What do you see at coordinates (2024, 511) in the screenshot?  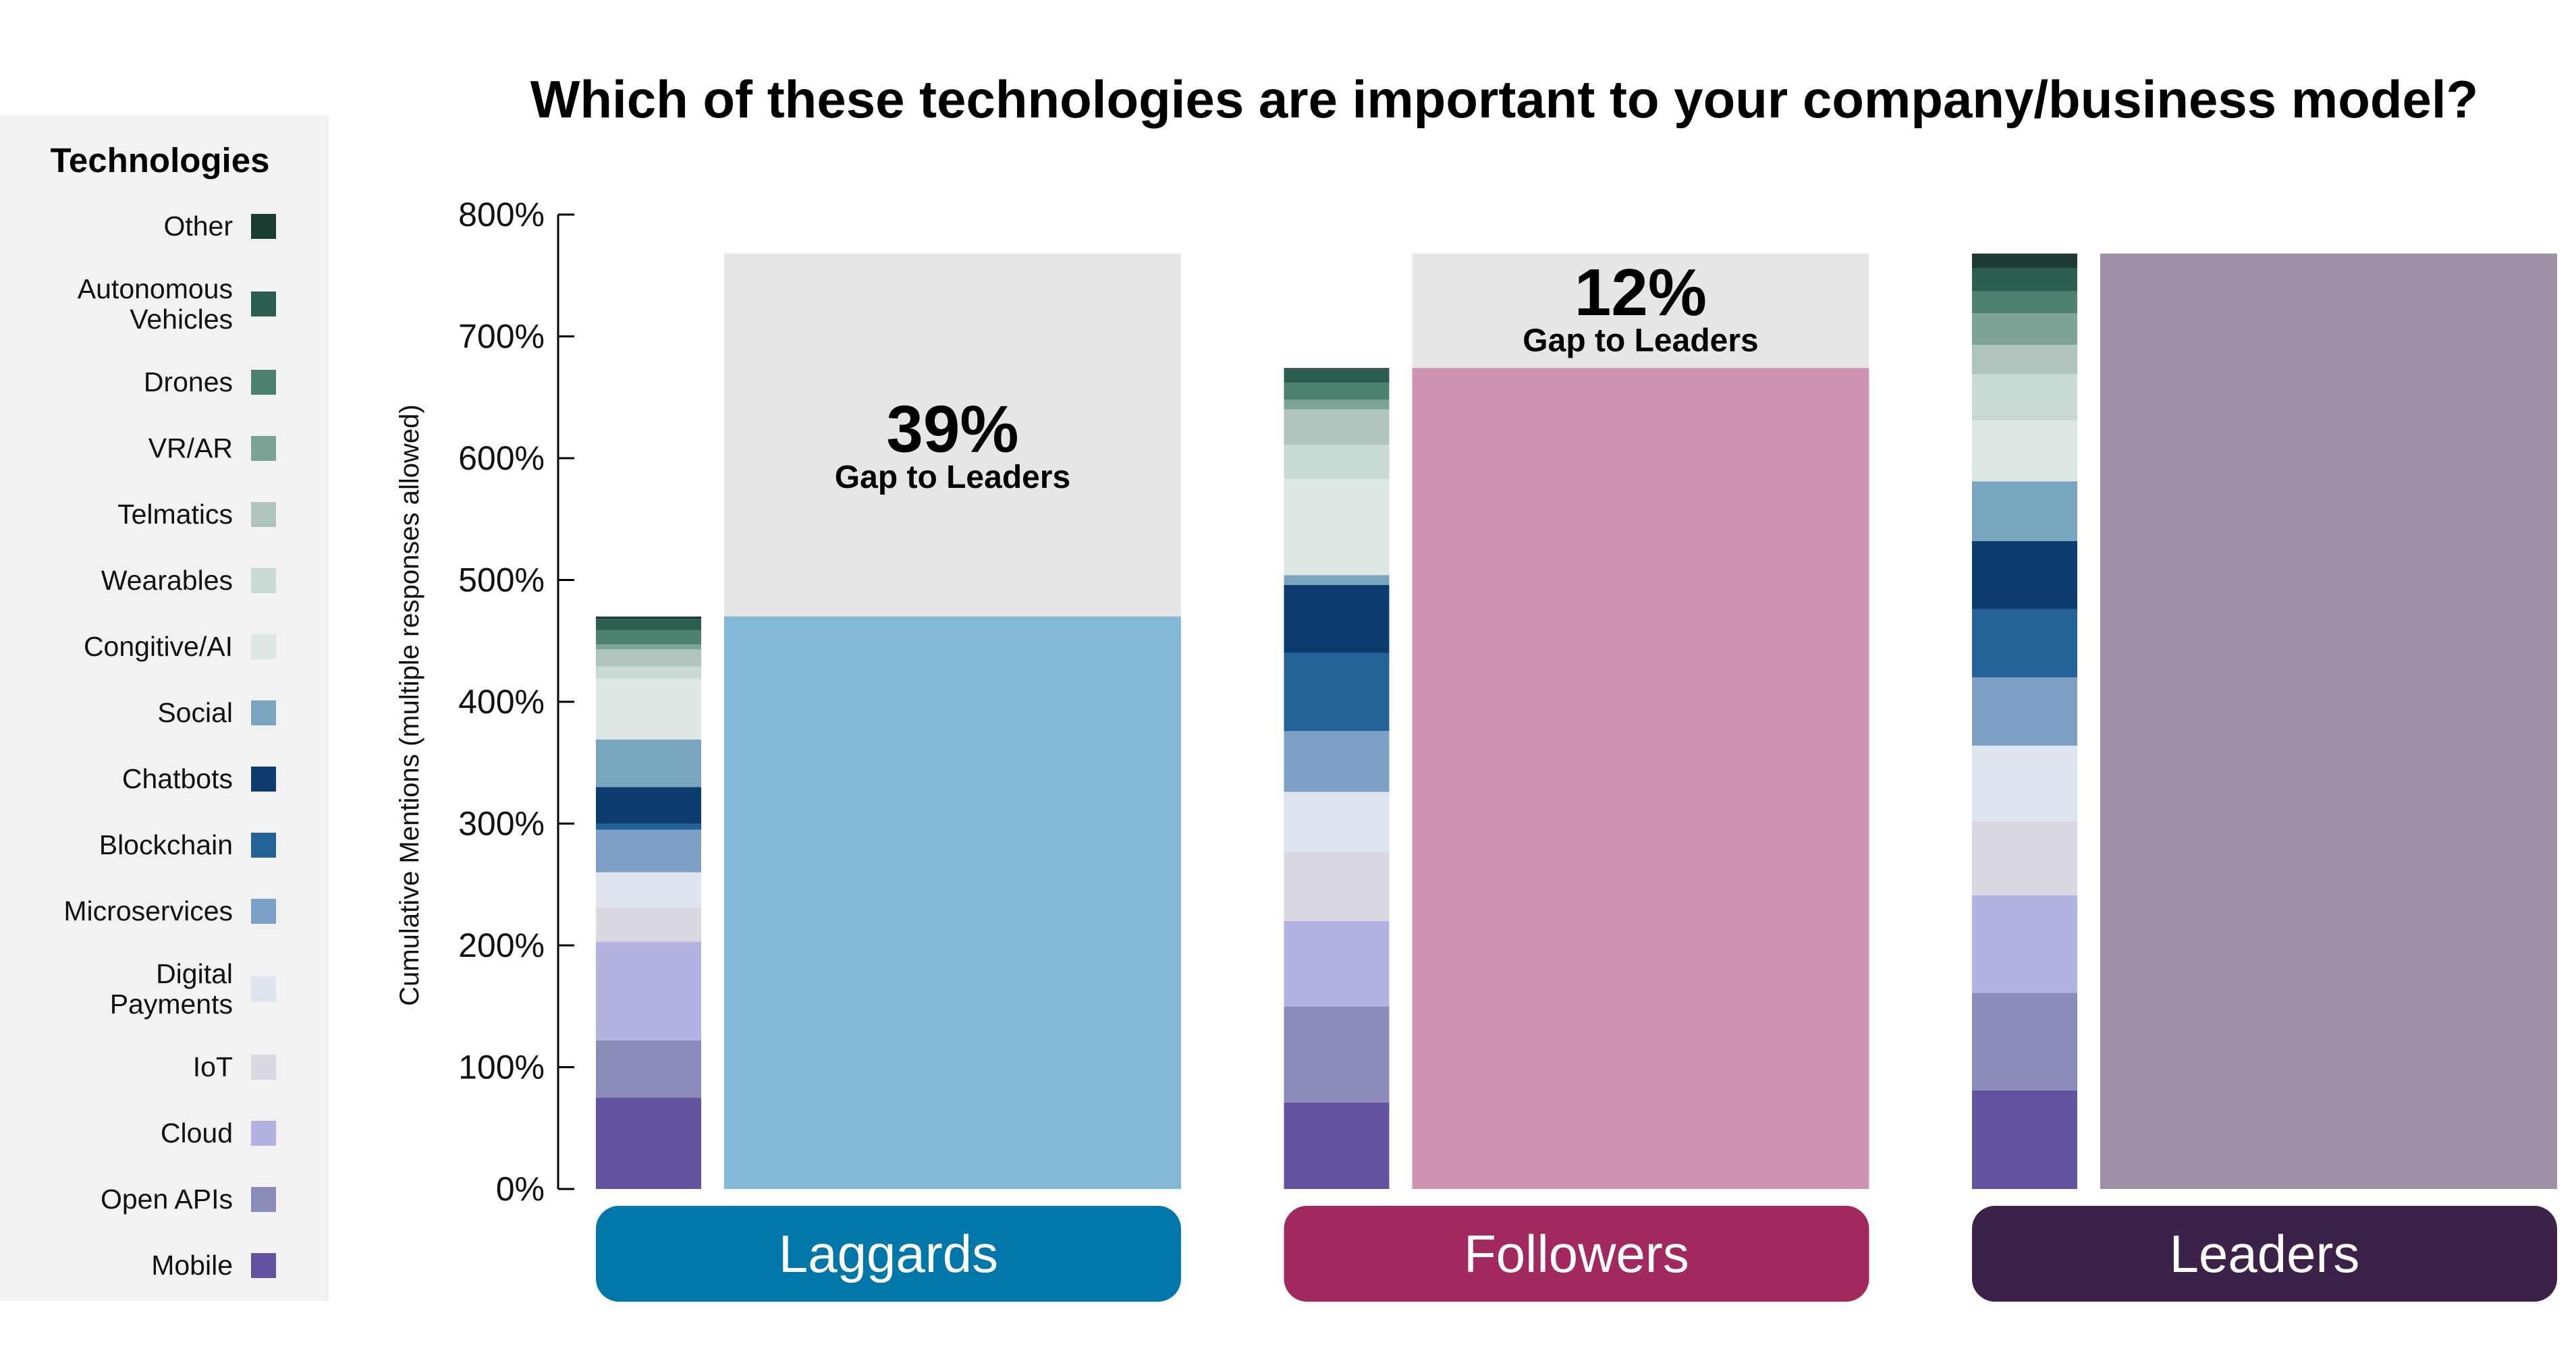 I see `segment-leaders-social` at bounding box center [2024, 511].